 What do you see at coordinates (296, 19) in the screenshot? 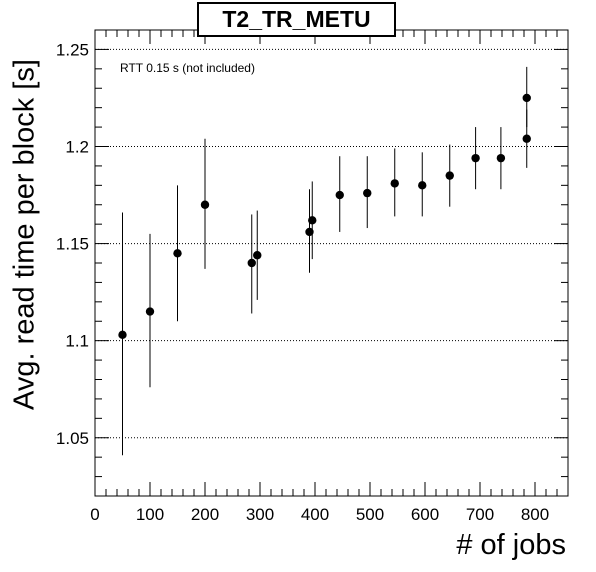
I see `chart-title: T2_TR_METU` at bounding box center [296, 19].